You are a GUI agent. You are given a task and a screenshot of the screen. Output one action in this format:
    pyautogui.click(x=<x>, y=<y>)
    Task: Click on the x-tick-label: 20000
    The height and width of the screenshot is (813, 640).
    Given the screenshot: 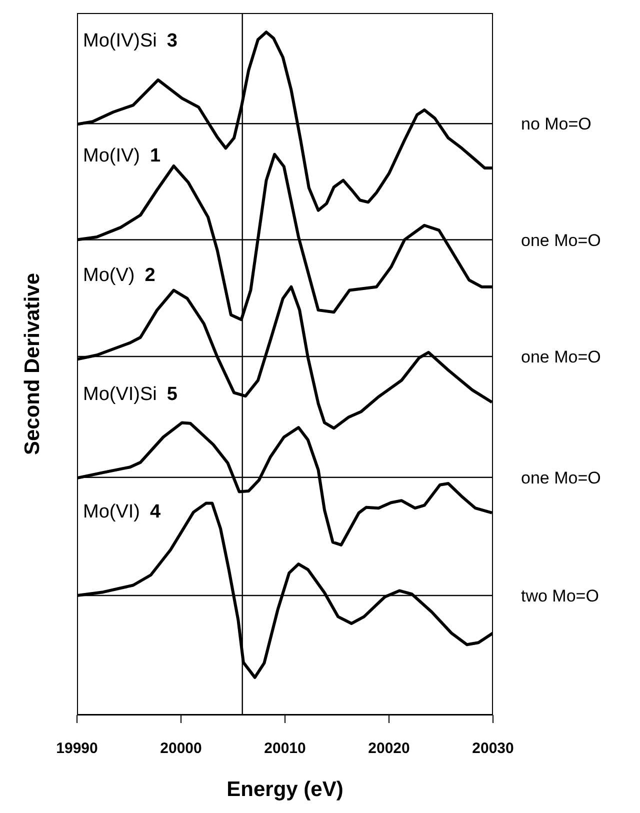 What is the action you would take?
    pyautogui.click(x=181, y=748)
    